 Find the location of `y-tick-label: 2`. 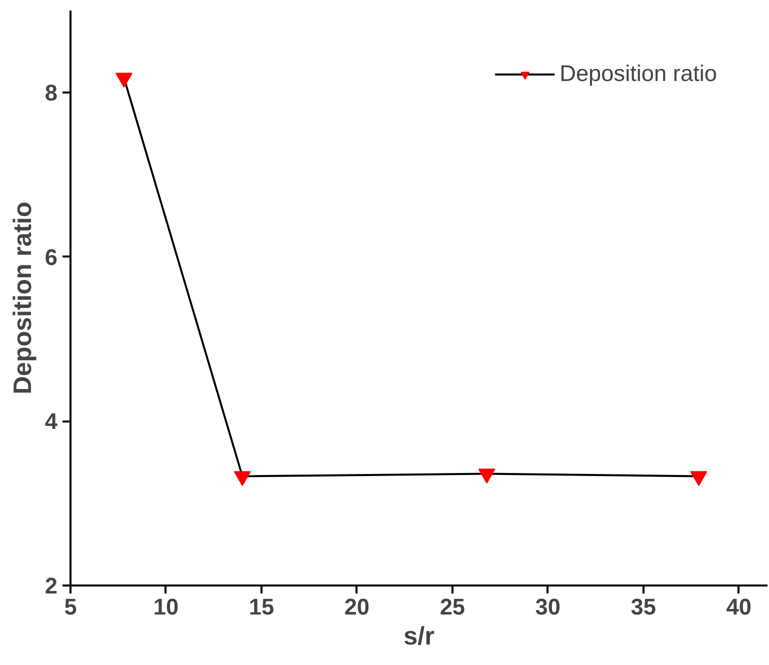

y-tick-label: 2 is located at coordinates (51, 585).